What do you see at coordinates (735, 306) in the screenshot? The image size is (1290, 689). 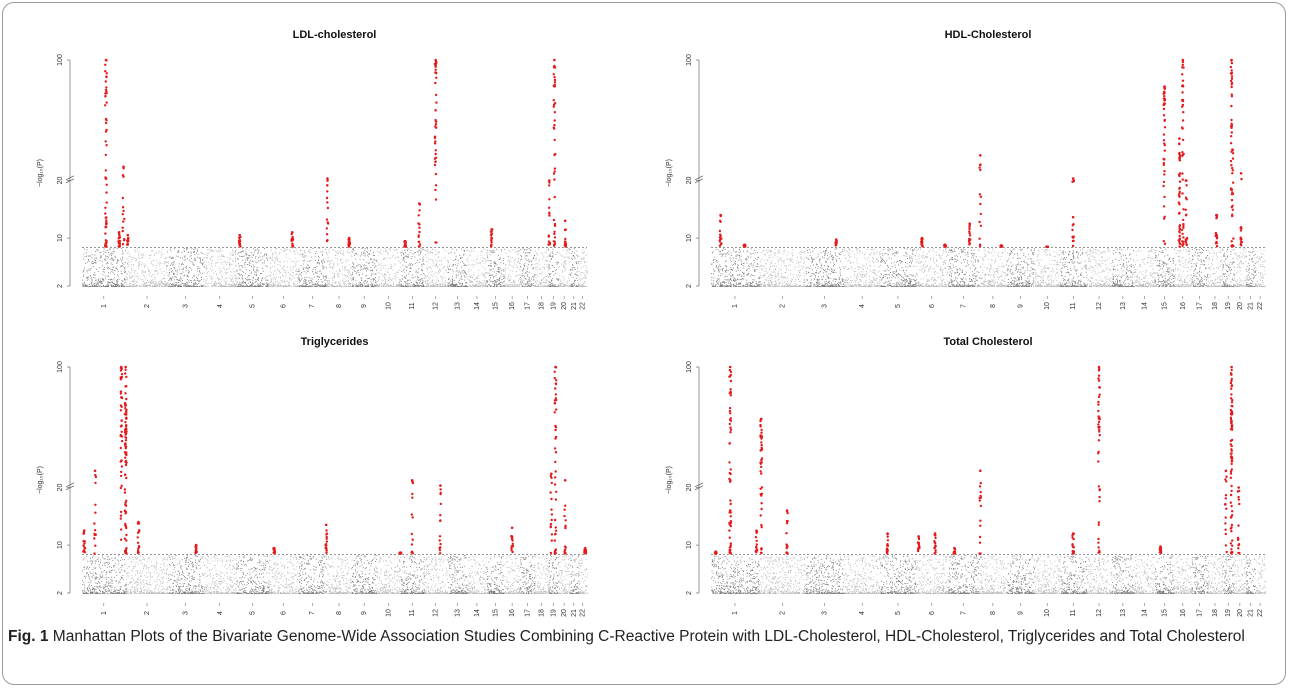 I see `chromosome-label: 1` at bounding box center [735, 306].